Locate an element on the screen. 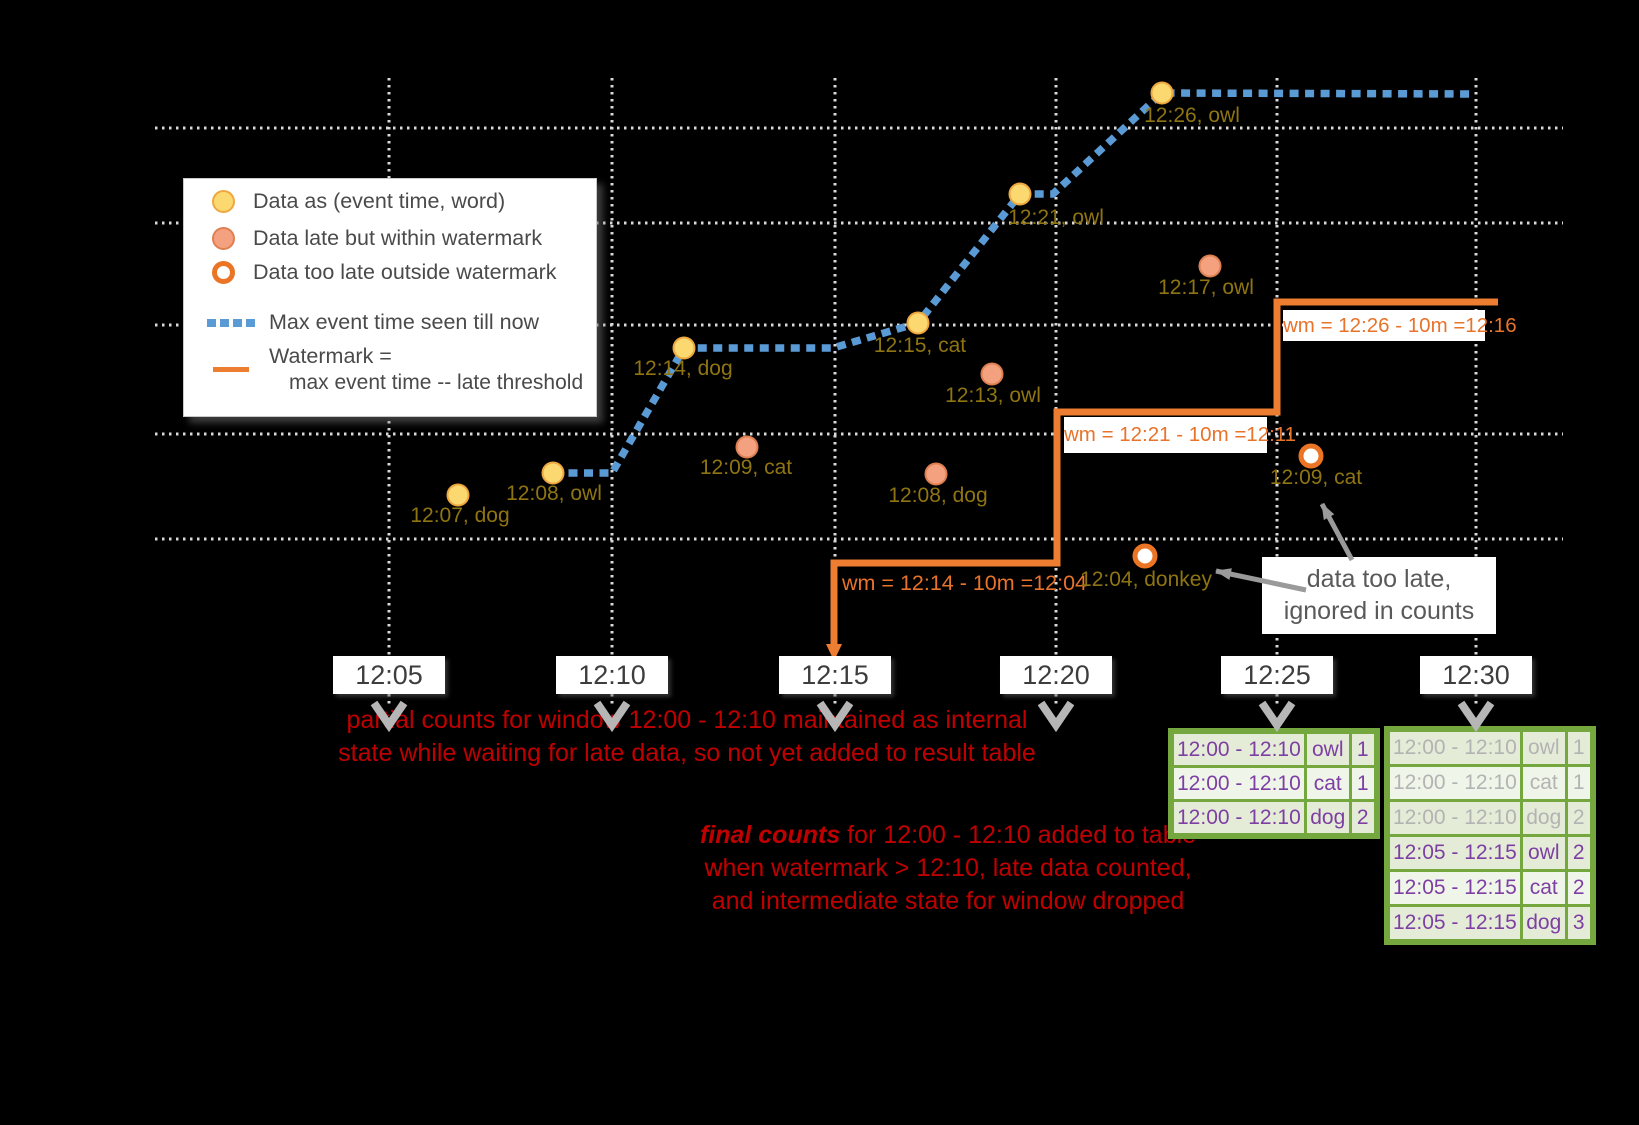  data-point-label: 12:08, owl is located at coordinates (554, 493).